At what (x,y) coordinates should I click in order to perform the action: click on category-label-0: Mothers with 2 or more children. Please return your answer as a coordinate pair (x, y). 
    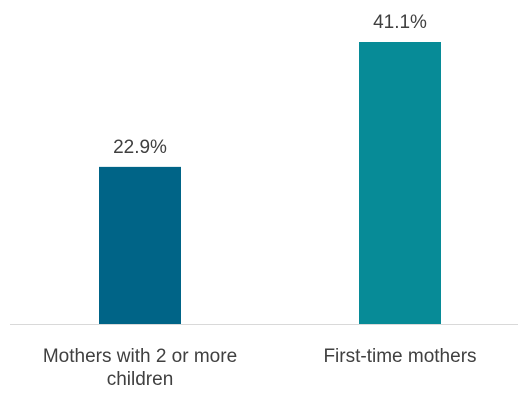
    Looking at the image, I should click on (140, 368).